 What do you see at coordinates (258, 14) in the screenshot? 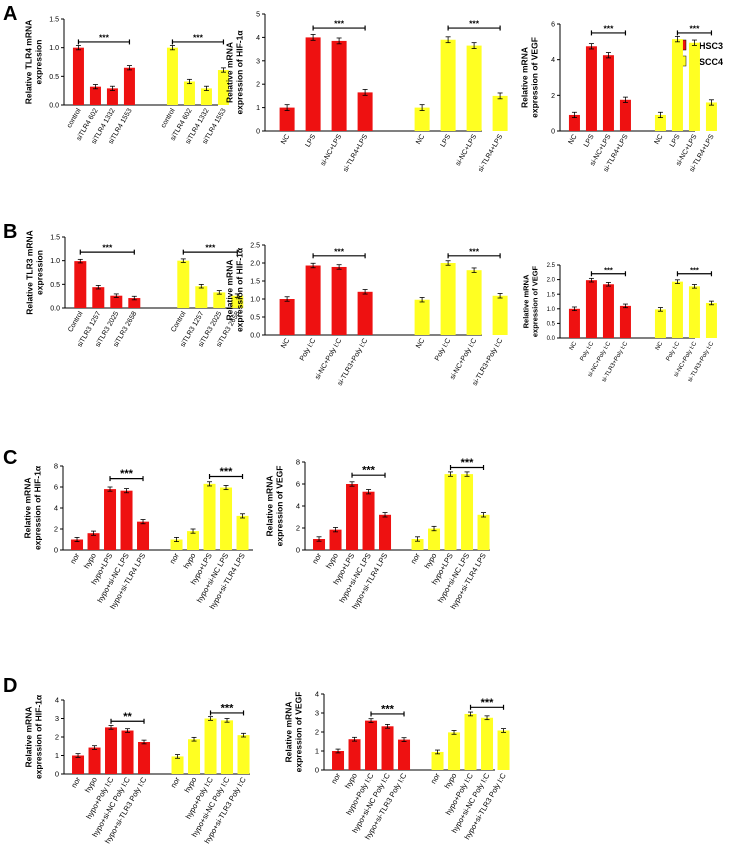
I see `y-tick-label: 5` at bounding box center [258, 14].